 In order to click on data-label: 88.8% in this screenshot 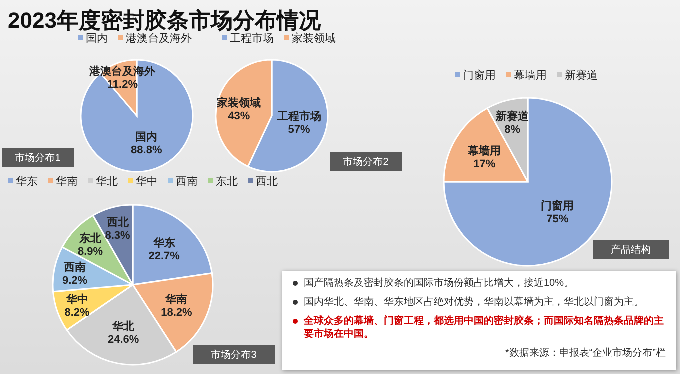, I will do `click(146, 150)`.